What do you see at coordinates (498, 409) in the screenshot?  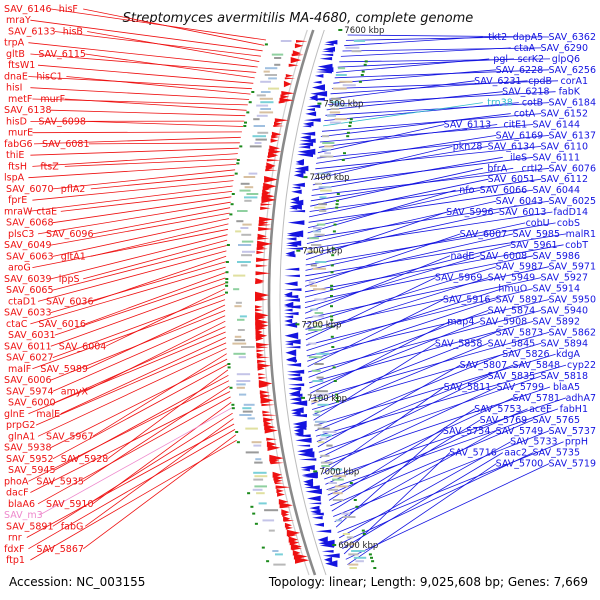 I see `right-gene-label: SAV_5753` at bounding box center [498, 409].